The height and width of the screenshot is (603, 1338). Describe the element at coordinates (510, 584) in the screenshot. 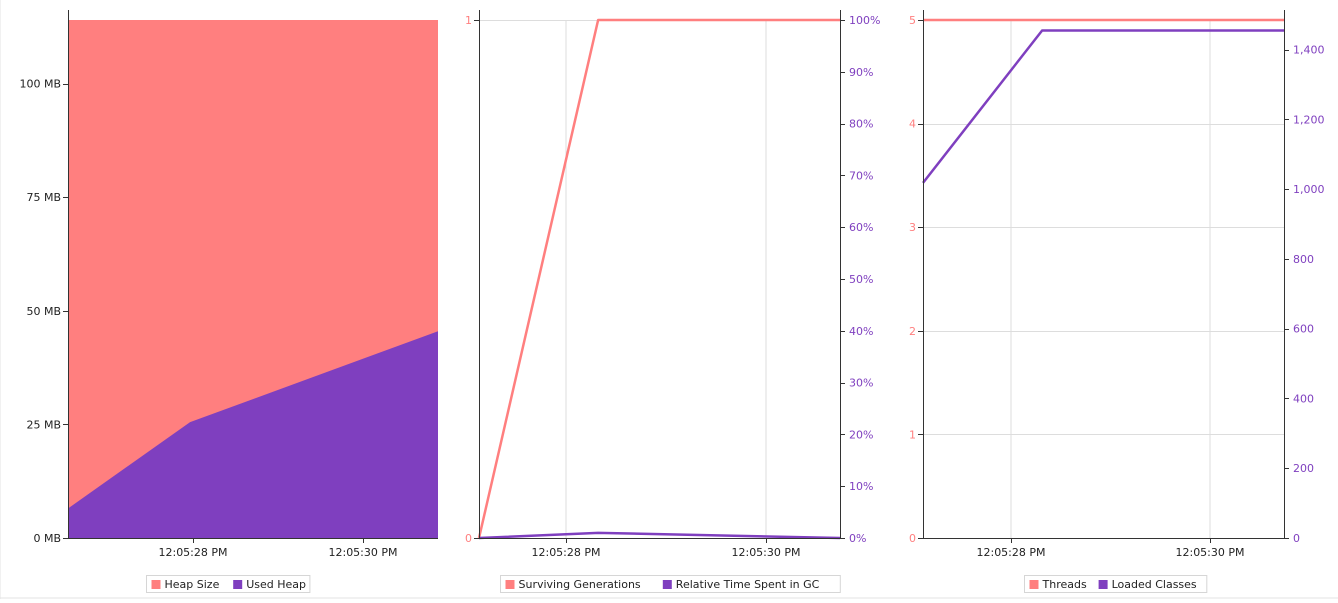

I see `legend-swatch-surviving-generations` at that location.